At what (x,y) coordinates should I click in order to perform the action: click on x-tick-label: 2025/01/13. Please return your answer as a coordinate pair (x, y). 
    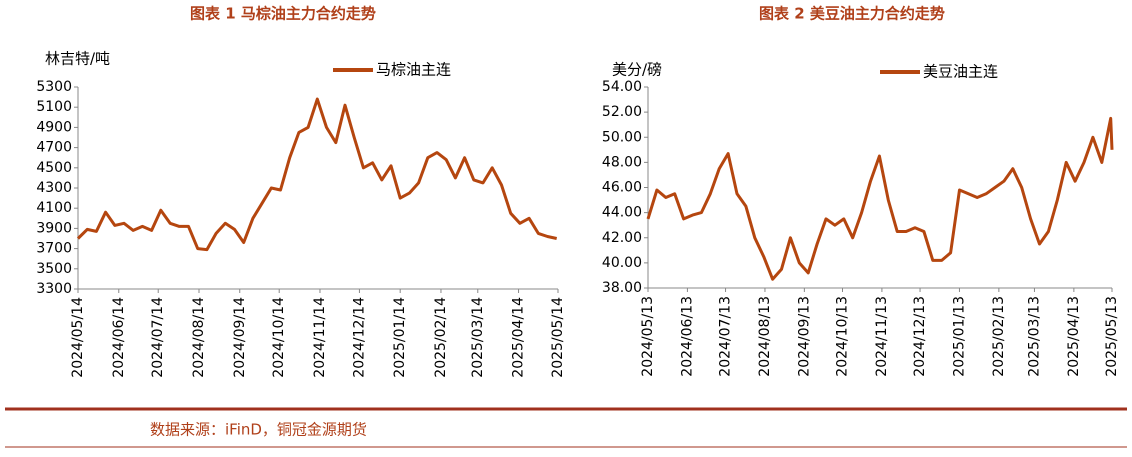
    Looking at the image, I should click on (959, 336).